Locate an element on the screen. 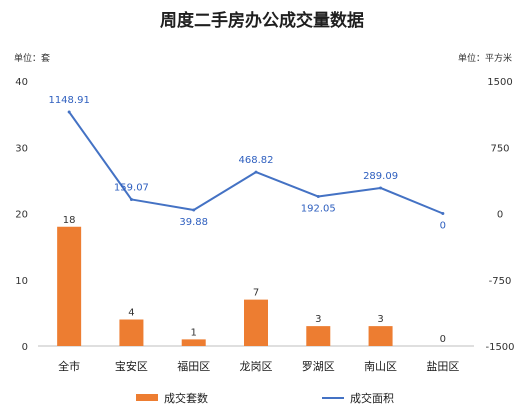  category-label: 福田区 is located at coordinates (193, 366).